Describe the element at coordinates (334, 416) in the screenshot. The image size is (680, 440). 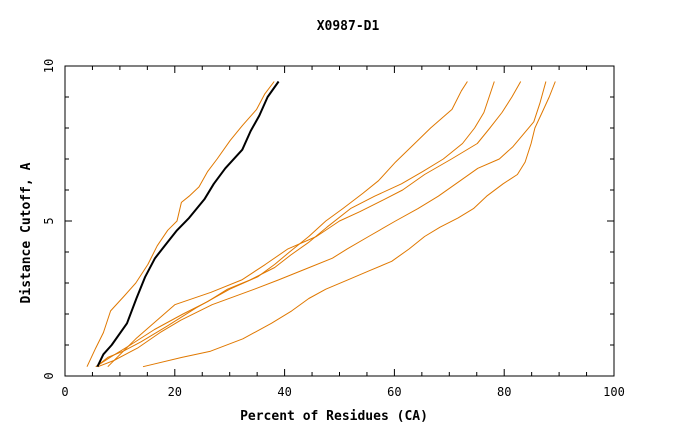
I see `x-axis-label: Percent of Residues (CA)` at that location.